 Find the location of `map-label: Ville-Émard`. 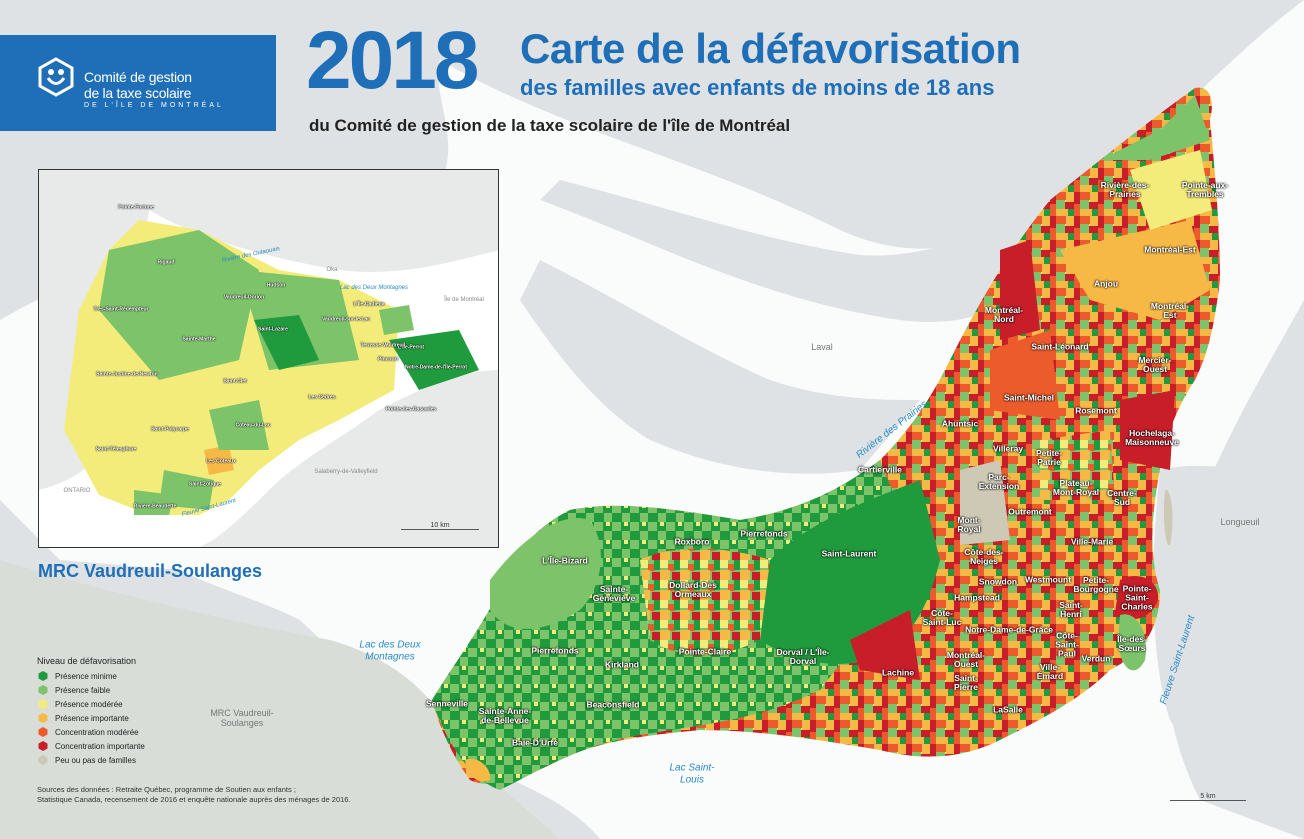

map-label: Ville-Émard is located at coordinates (1050, 671).